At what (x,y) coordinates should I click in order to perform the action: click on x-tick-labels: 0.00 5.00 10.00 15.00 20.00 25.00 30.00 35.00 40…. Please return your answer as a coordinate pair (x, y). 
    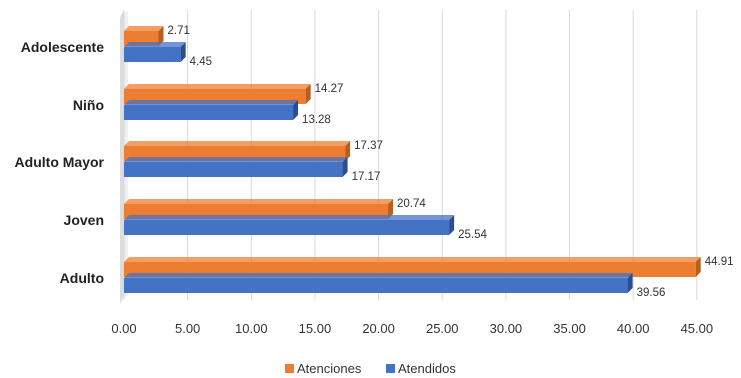
    Looking at the image, I should click on (412, 328).